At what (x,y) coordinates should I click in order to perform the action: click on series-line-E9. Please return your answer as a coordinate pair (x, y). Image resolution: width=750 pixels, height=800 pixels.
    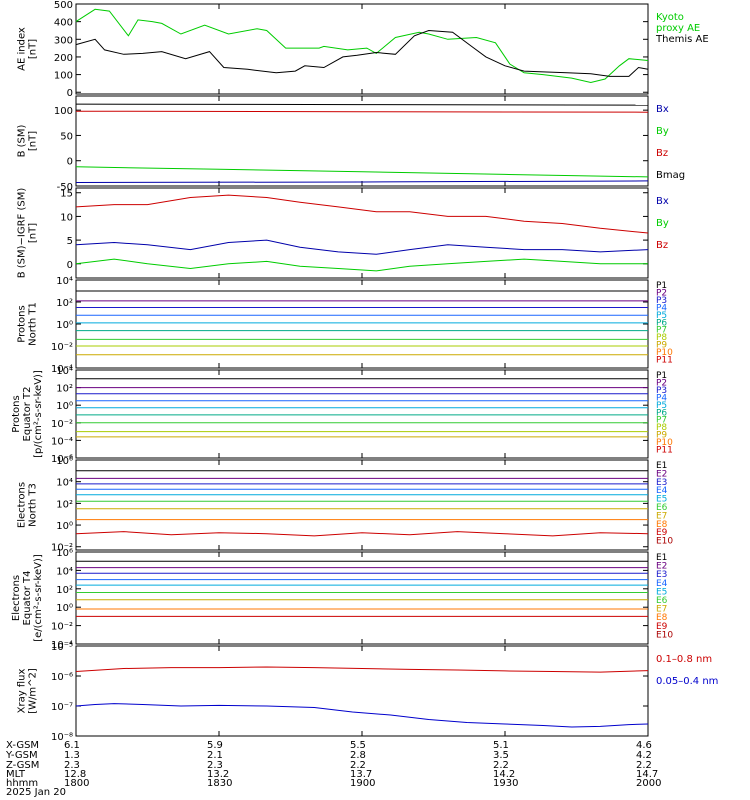
    Looking at the image, I should click on (362, 534).